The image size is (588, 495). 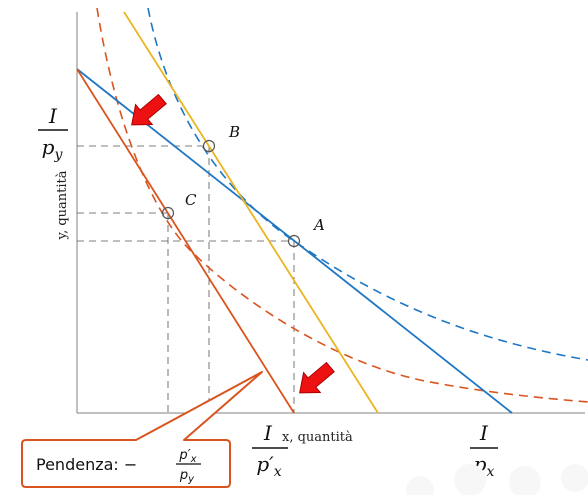 What do you see at coordinates (187, 456) in the screenshot?
I see `slope-callout-numerator: p′x` at bounding box center [187, 456].